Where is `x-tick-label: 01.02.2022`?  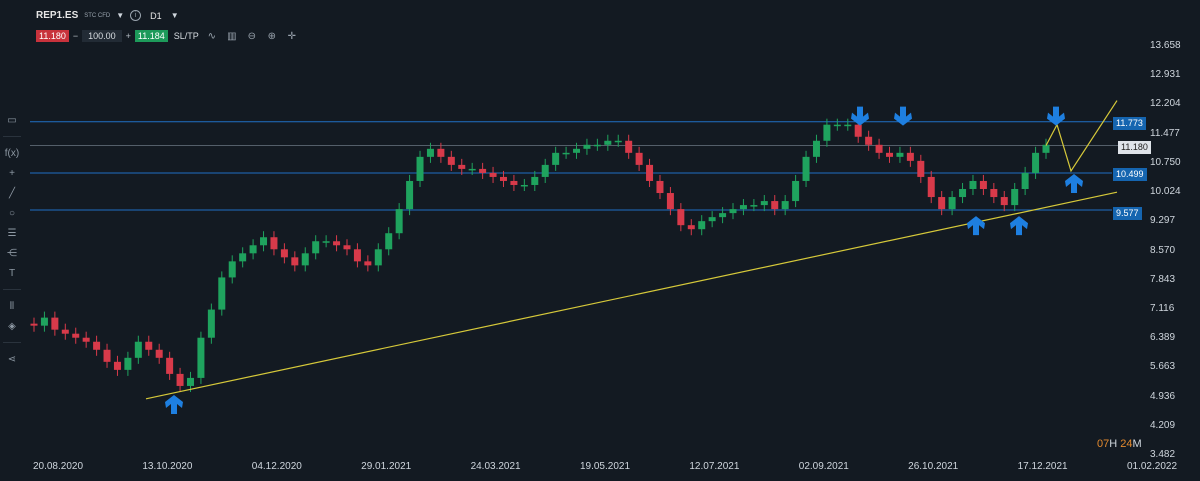
x-tick-label: 01.02.2022 is located at coordinates (1152, 466).